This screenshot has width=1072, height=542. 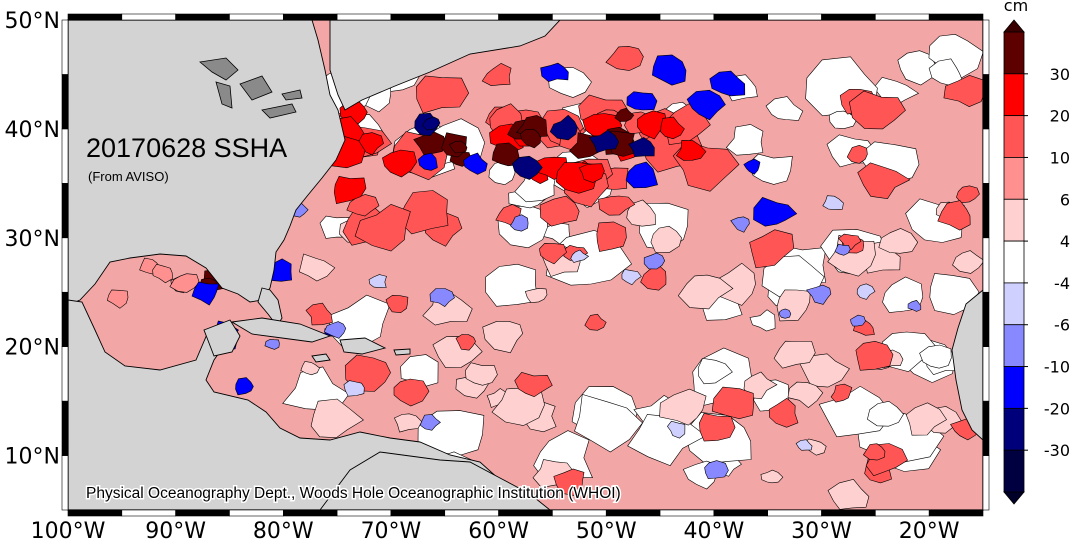 I want to click on land-yucatan, so click(x=222, y=338).